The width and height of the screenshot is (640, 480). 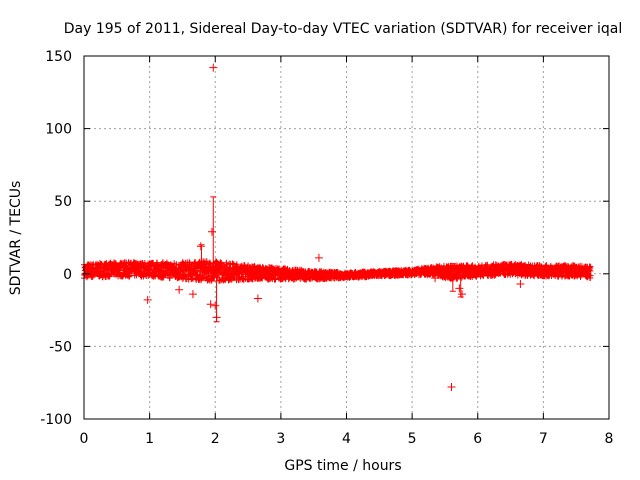 I want to click on x-tick-label: 5, so click(x=412, y=439).